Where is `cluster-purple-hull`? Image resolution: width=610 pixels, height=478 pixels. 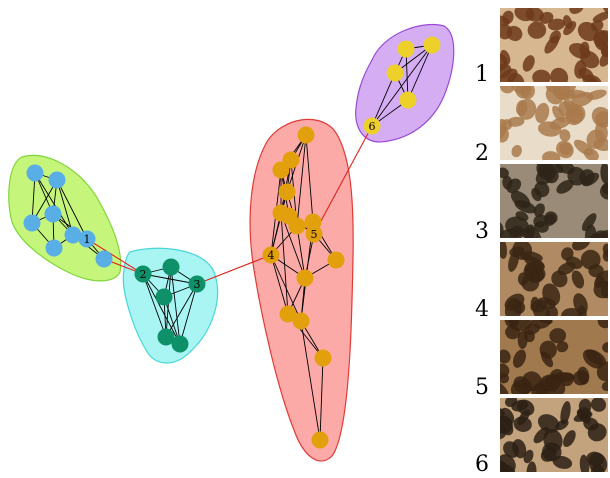 cluster-purple-hull is located at coordinates (405, 83).